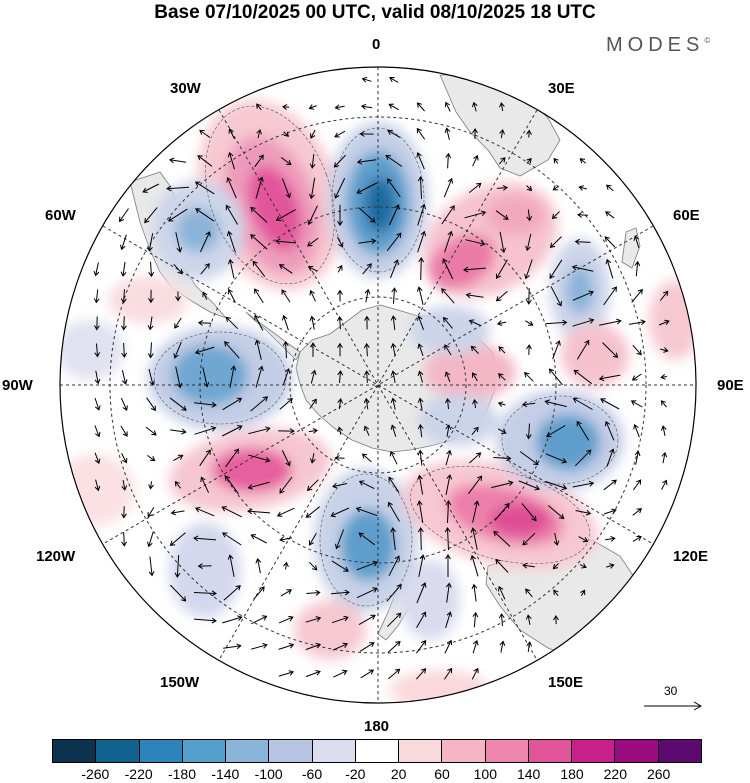  I want to click on vector-reference-arrow, so click(673, 706).